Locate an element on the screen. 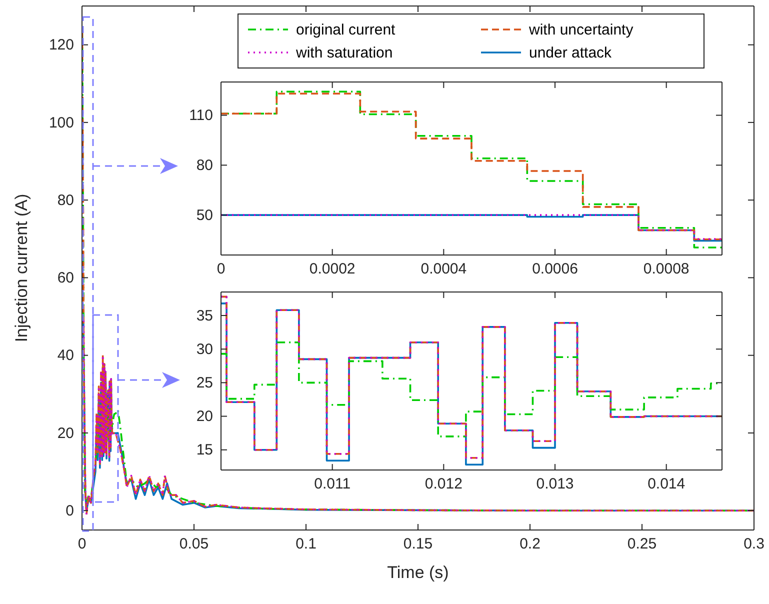  legend-label: original current is located at coordinates (346, 30).